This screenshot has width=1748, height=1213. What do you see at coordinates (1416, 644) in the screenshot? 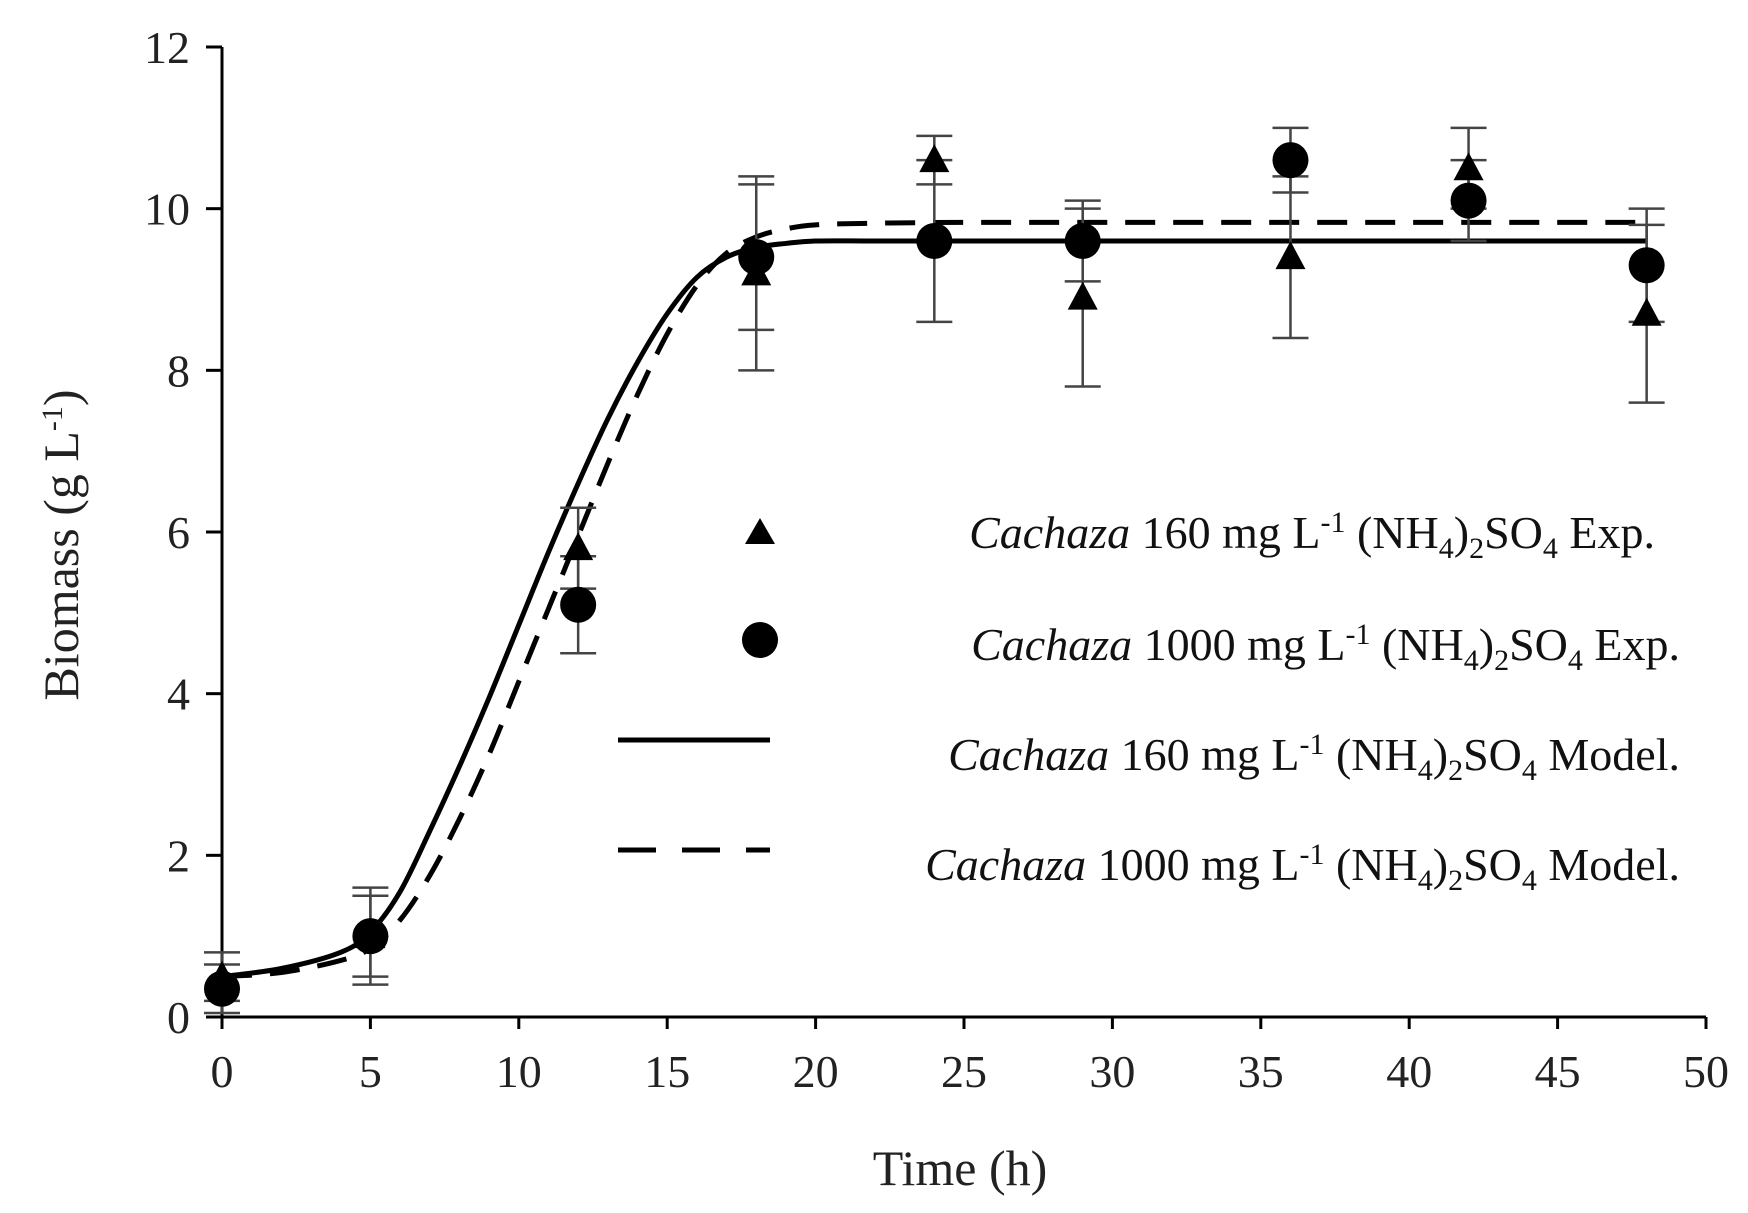
I see `legend-1-t2: (NH` at bounding box center [1416, 644].